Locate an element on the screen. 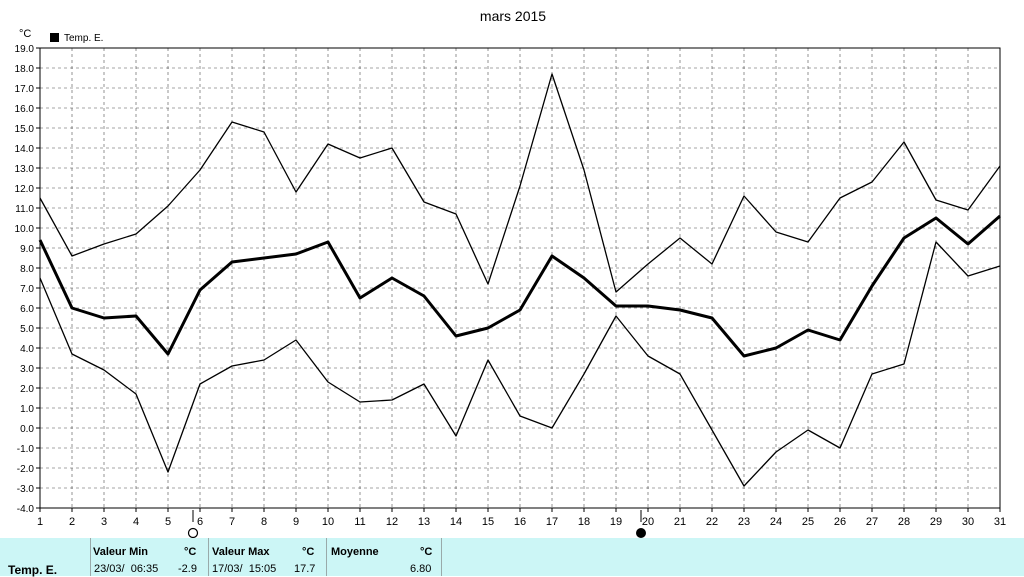 This screenshot has width=1024, height=577. y-tick-label: -1.0 is located at coordinates (26, 449).